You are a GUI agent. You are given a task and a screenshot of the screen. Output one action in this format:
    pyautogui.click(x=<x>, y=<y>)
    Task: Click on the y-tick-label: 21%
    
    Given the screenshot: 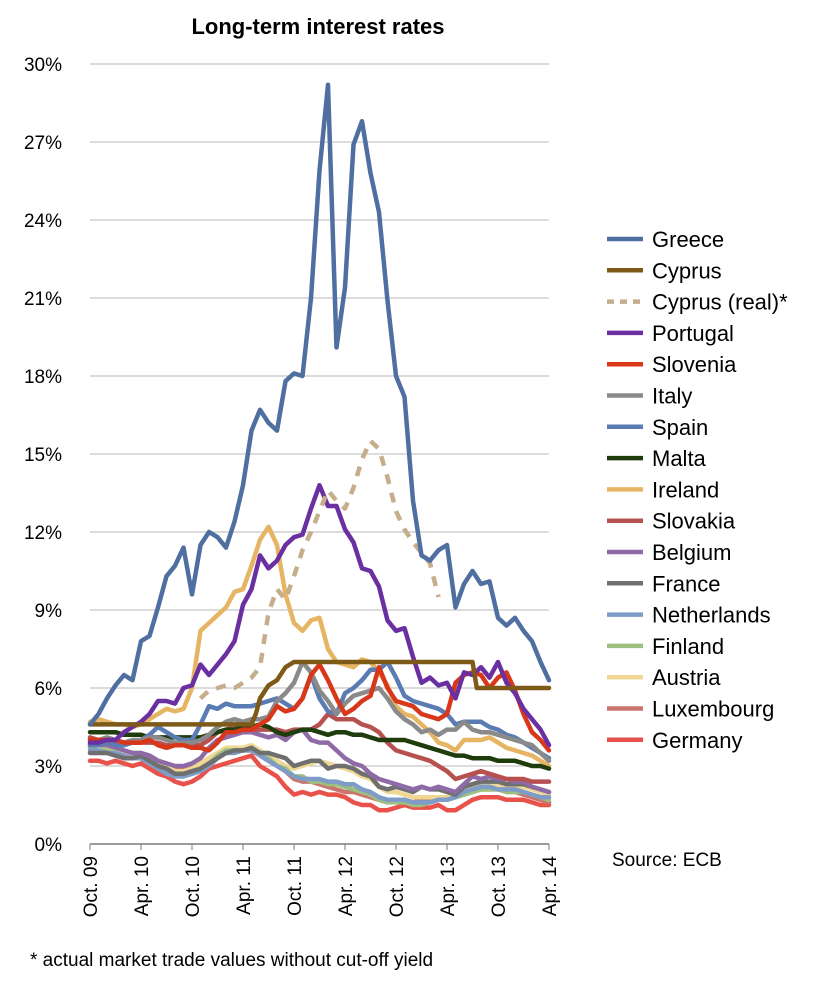 What is the action you would take?
    pyautogui.click(x=43, y=299)
    